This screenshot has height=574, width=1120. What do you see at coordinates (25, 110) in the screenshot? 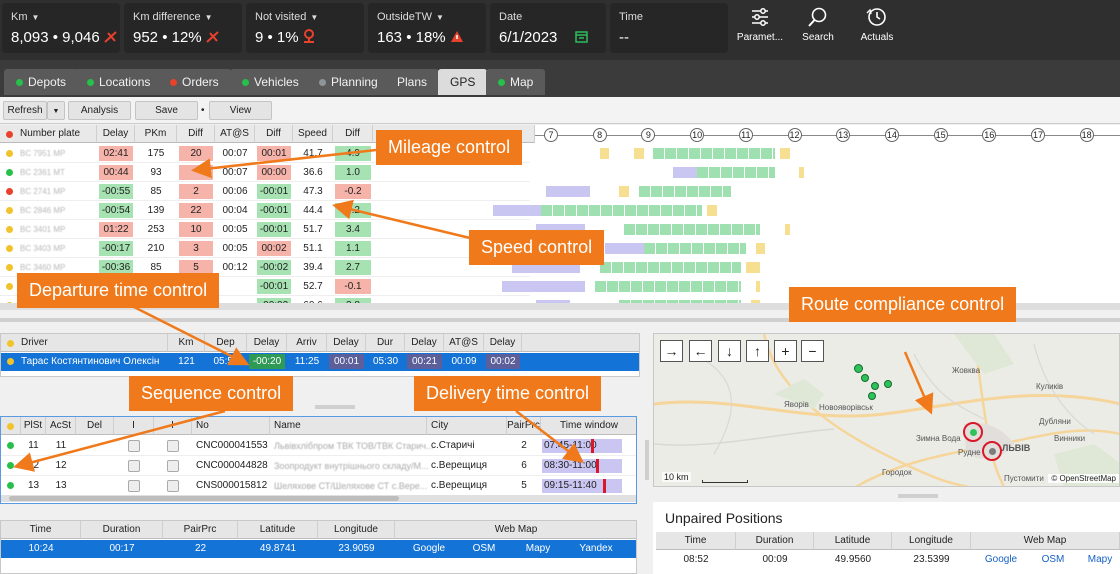
I see `refresh-button: Refresh` at bounding box center [25, 110].